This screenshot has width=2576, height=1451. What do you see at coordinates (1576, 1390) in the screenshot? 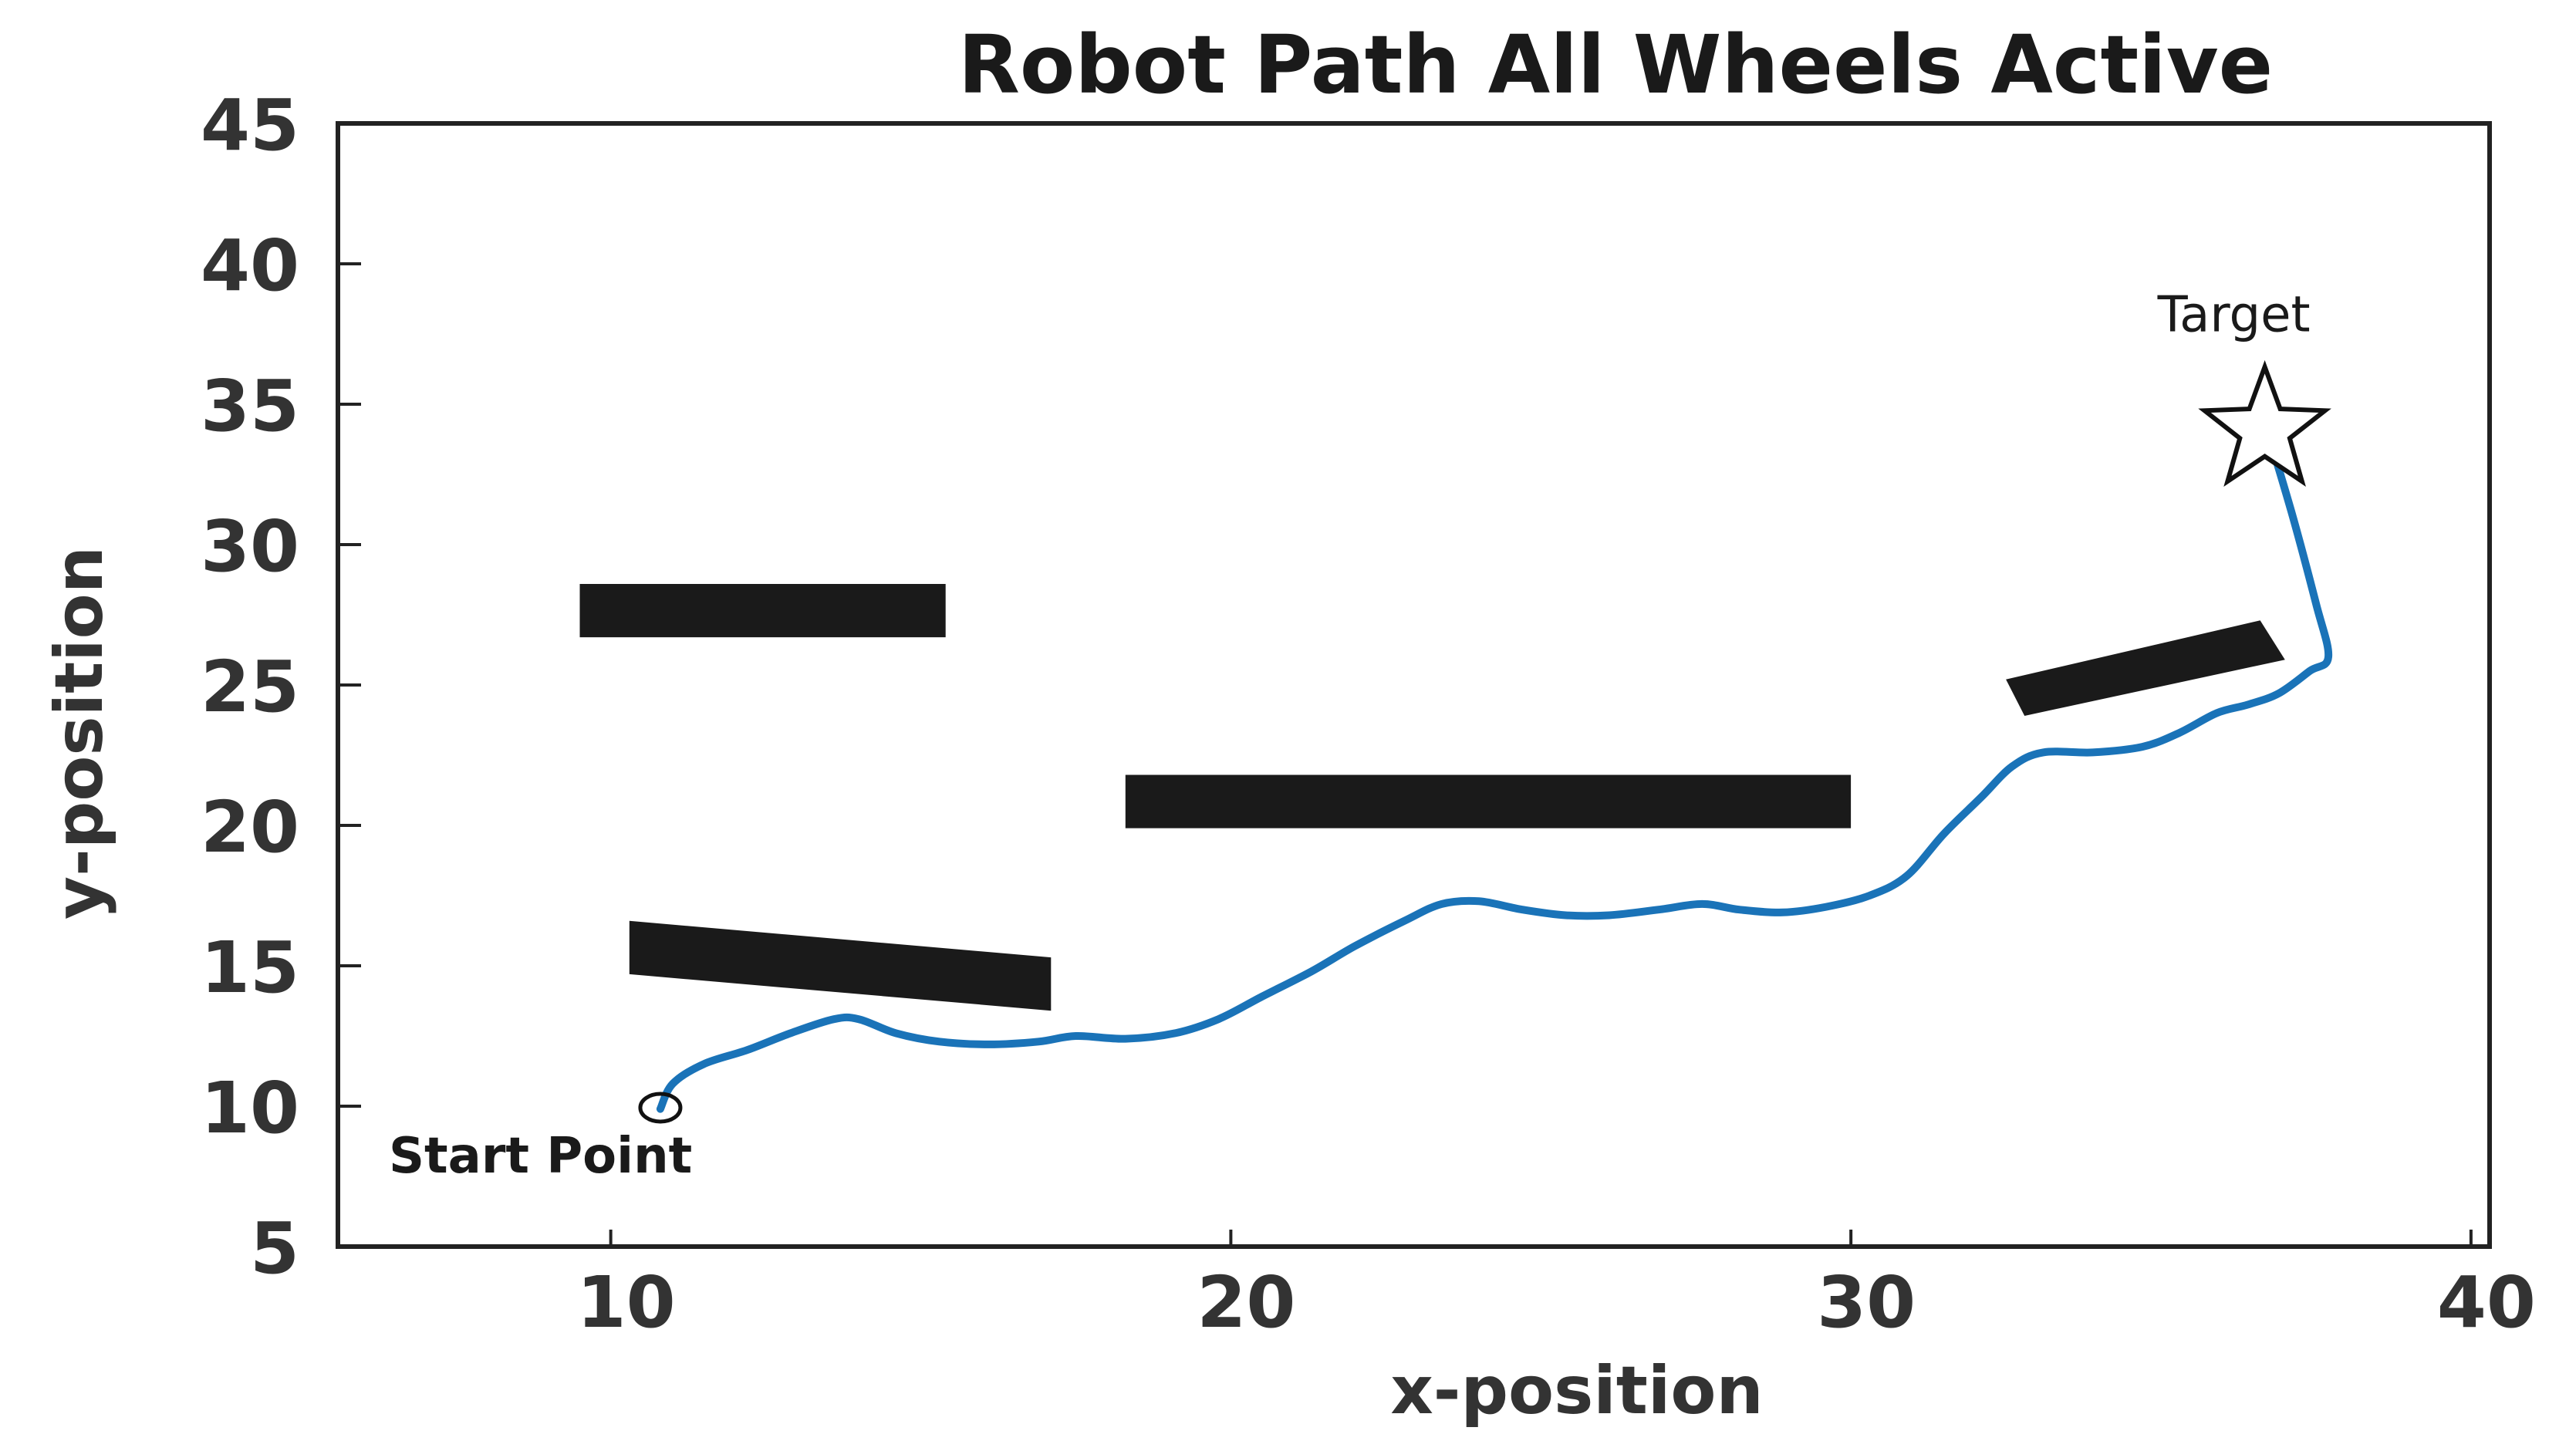
I see `x-axis-label: x-position` at bounding box center [1576, 1390].